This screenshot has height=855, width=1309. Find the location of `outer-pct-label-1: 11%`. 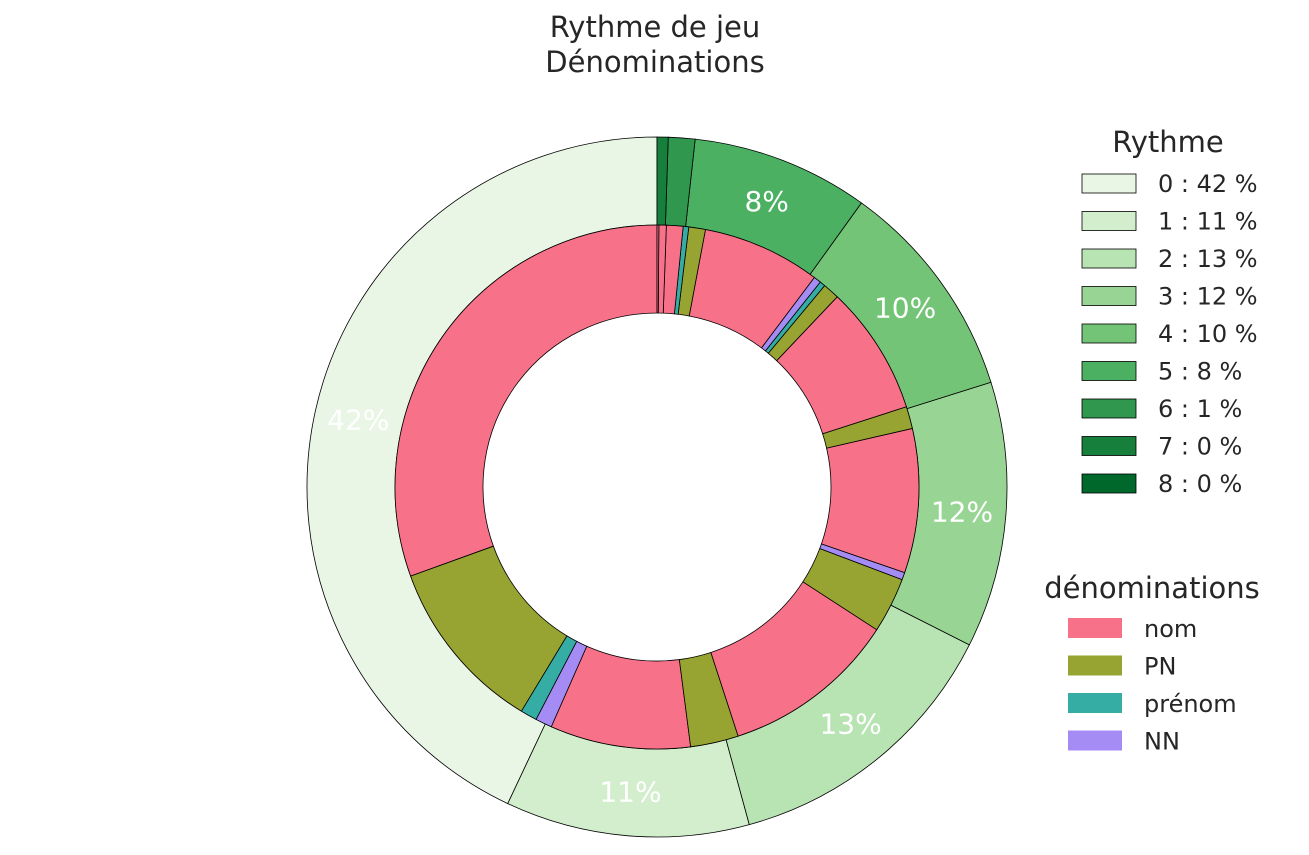

outer-pct-label-1: 11% is located at coordinates (630, 791).